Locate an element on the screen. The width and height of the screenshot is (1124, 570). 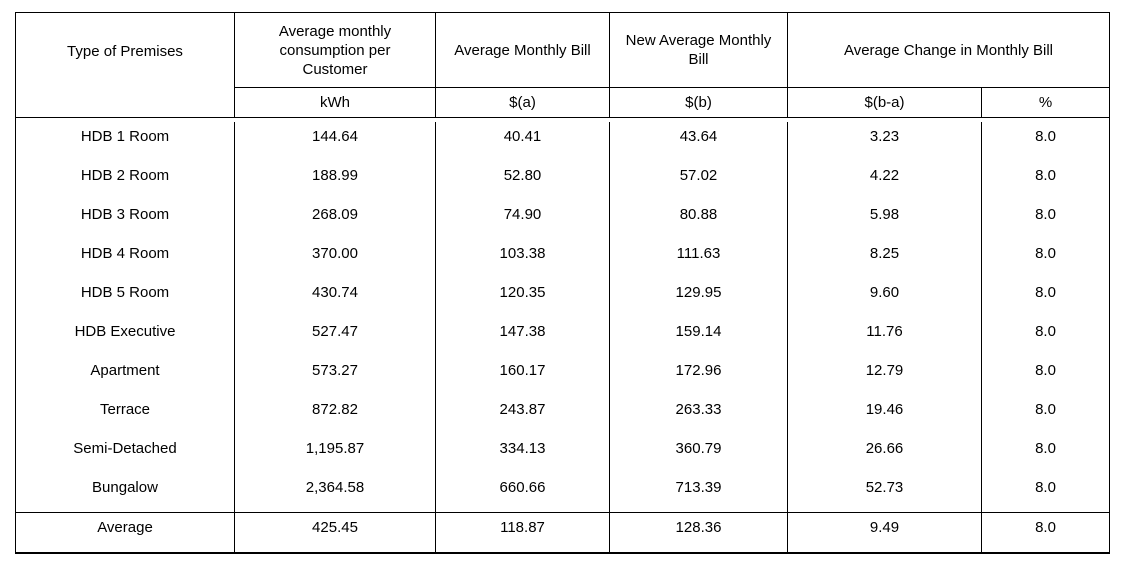
header-unit-bill-a: $(a) is located at coordinates (523, 102).